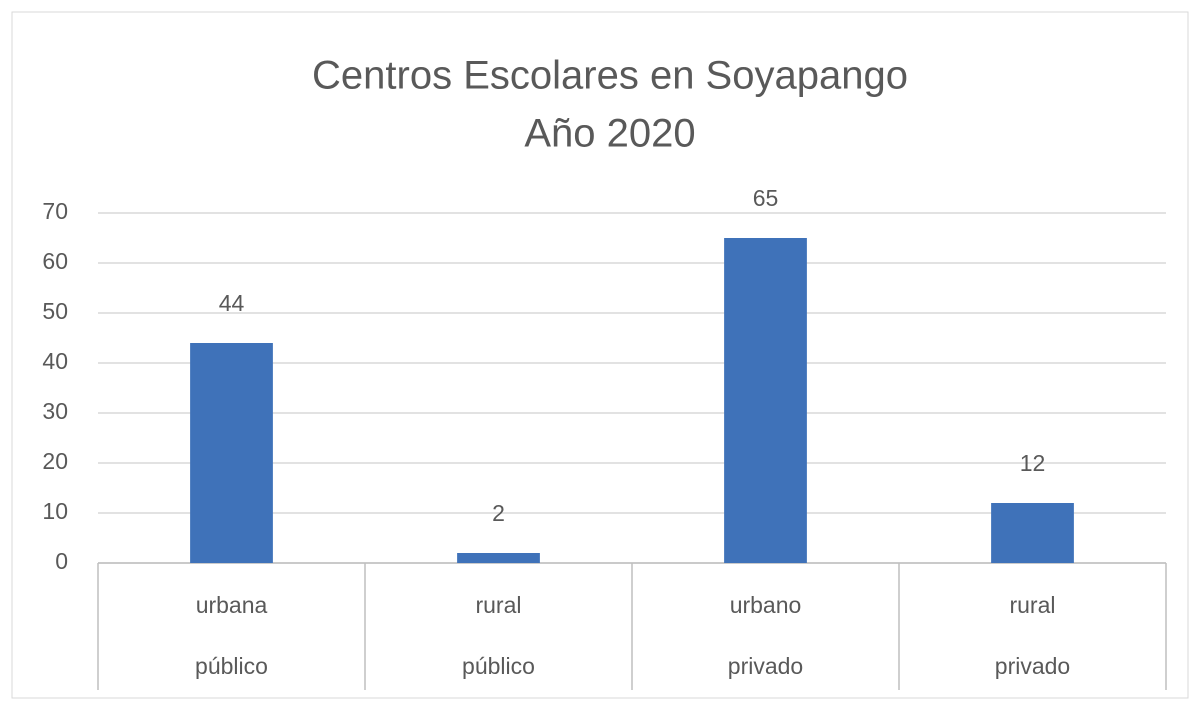  I want to click on y-tick-label: 50, so click(55, 311).